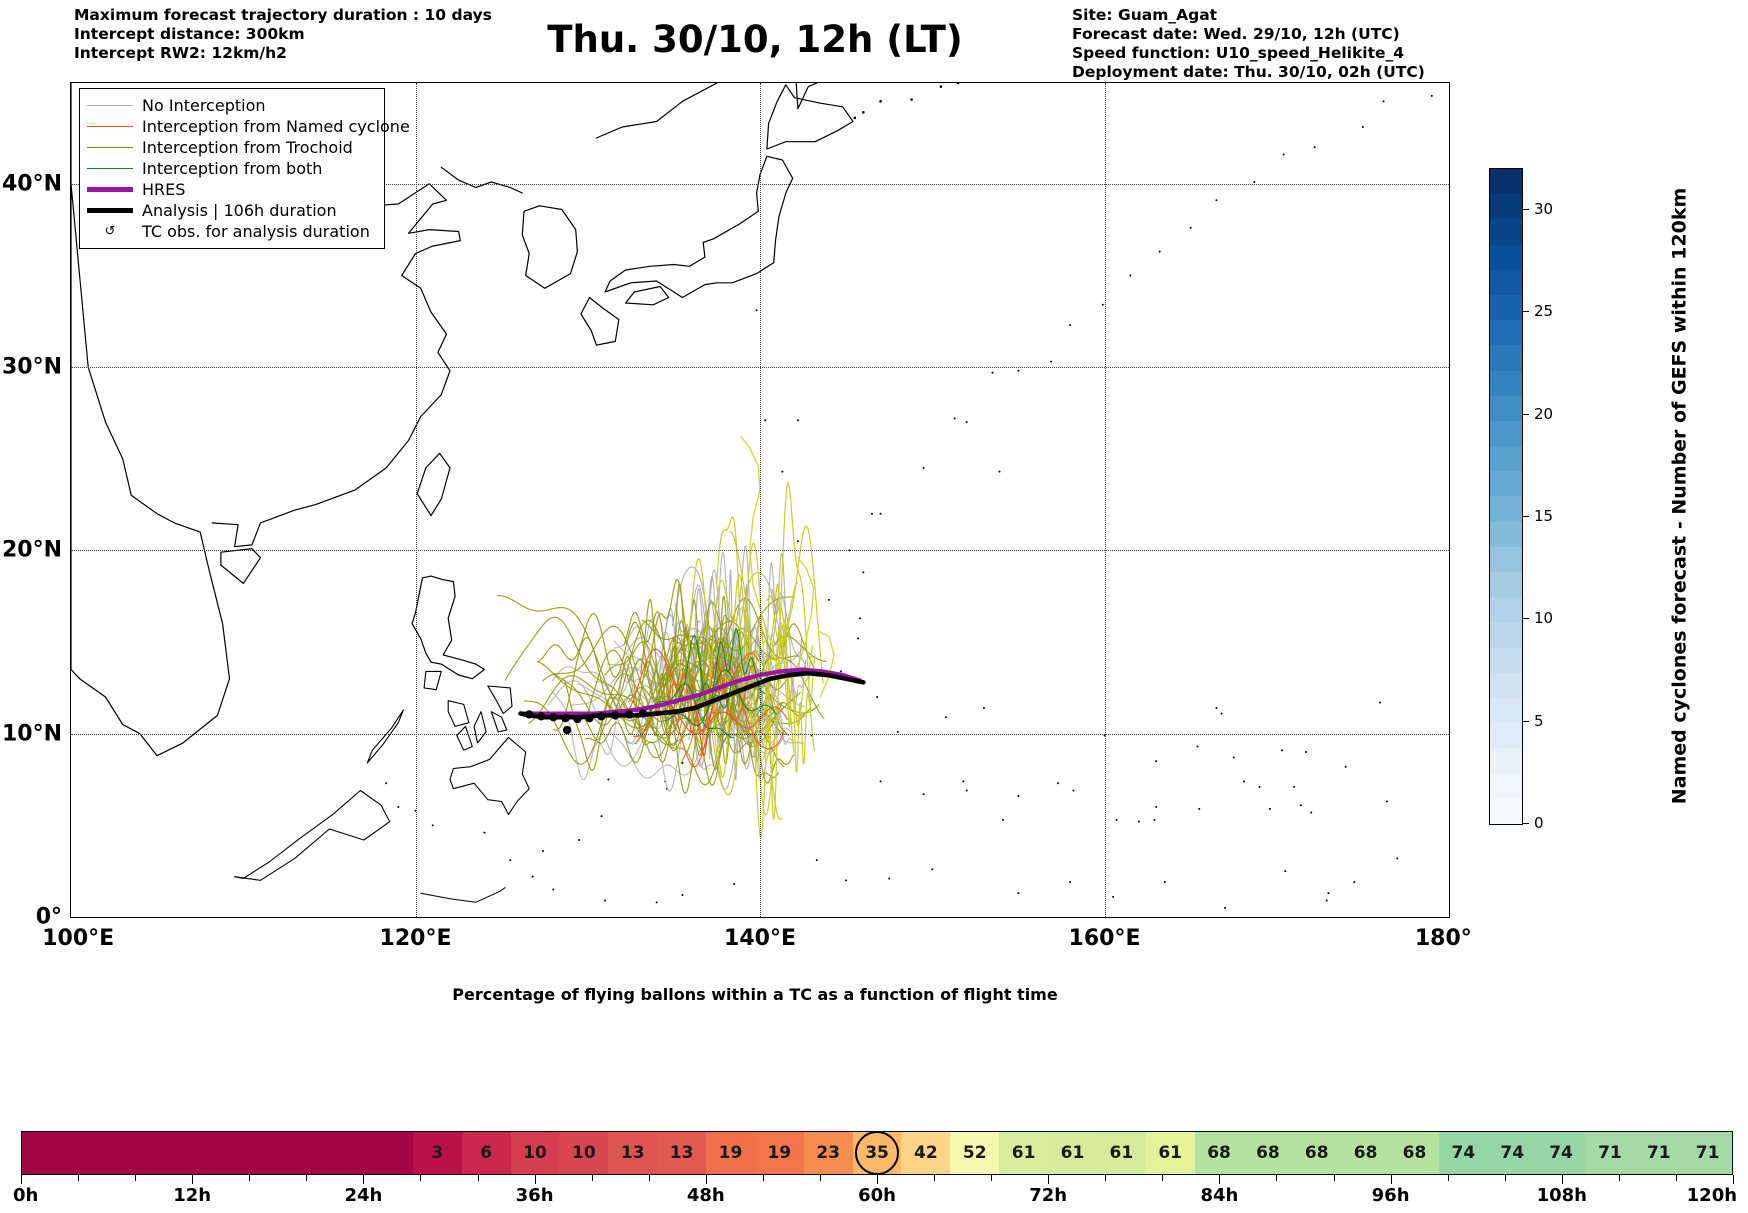 The height and width of the screenshot is (1213, 1748). Describe the element at coordinates (1024, 1153) in the screenshot. I see `percentage-cell-13: 61` at that location.